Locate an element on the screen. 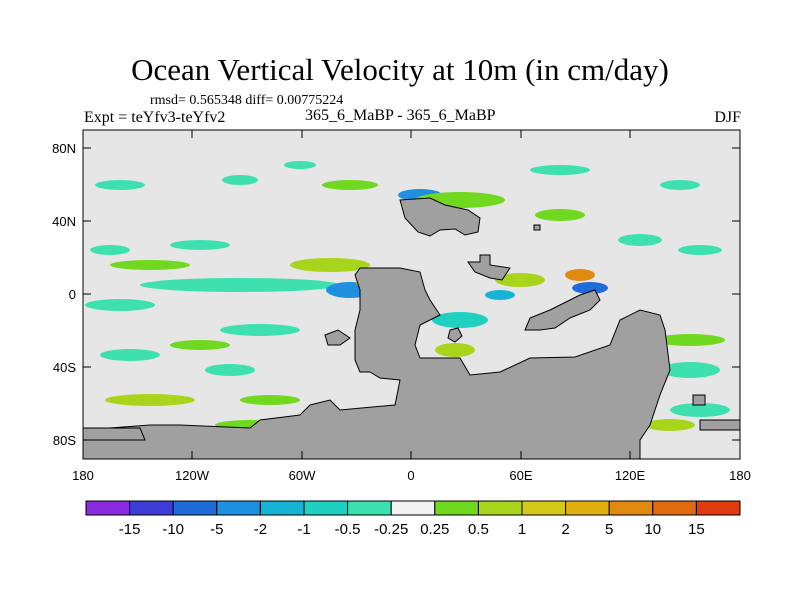 This screenshot has height=600, width=800. season-label: DJF is located at coordinates (727, 117).